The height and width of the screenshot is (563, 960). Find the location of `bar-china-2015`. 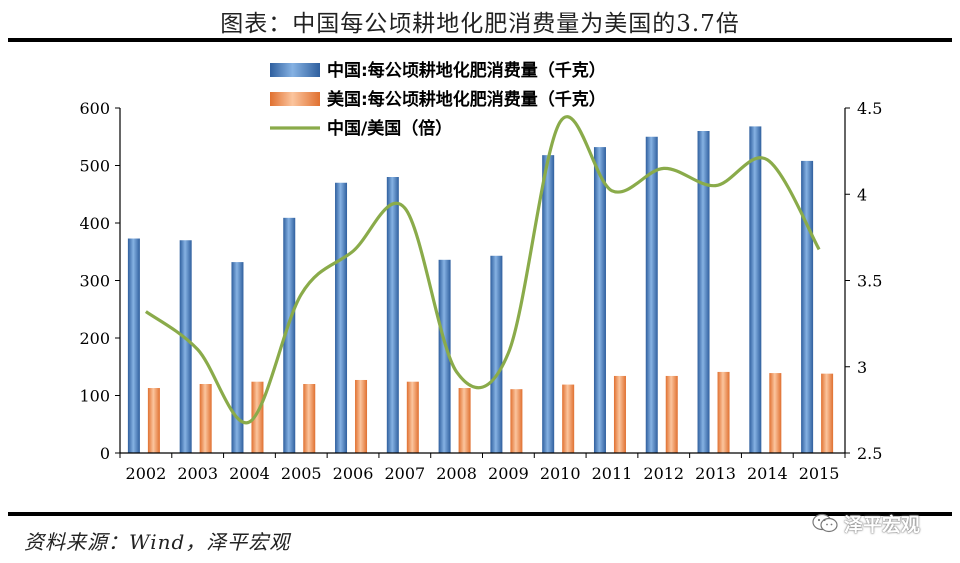

bar-china-2015 is located at coordinates (807, 306).